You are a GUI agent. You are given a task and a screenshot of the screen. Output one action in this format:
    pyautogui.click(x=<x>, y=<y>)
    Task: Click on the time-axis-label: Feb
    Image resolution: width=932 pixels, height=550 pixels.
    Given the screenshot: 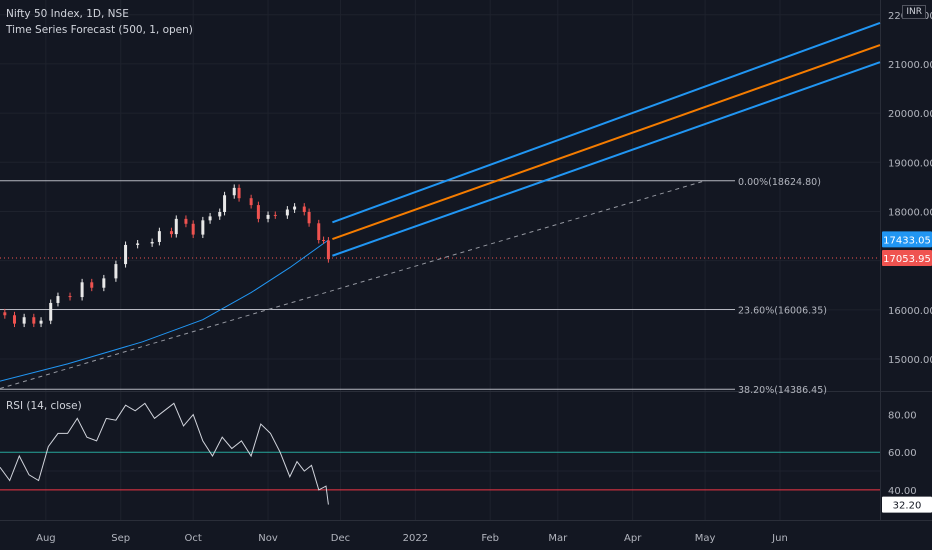 What is the action you would take?
    pyautogui.click(x=490, y=538)
    